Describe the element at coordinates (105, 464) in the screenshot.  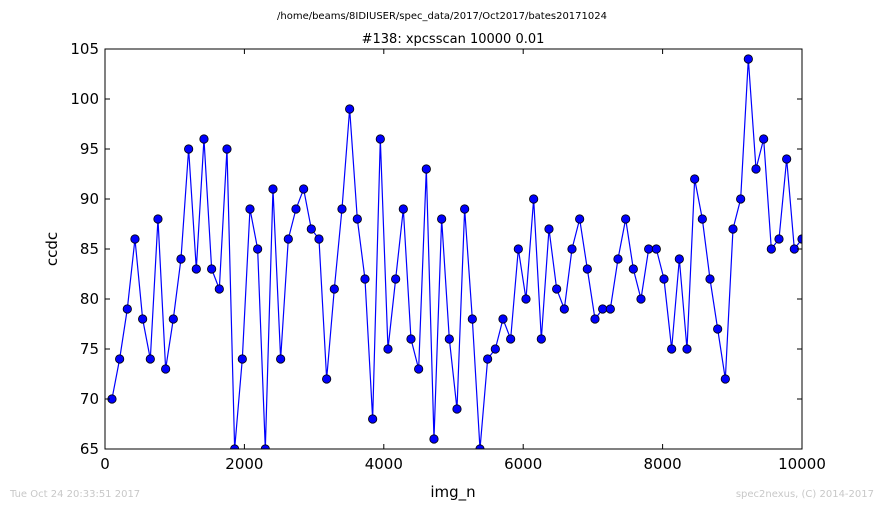
I see `x-tick-label: 0` at that location.